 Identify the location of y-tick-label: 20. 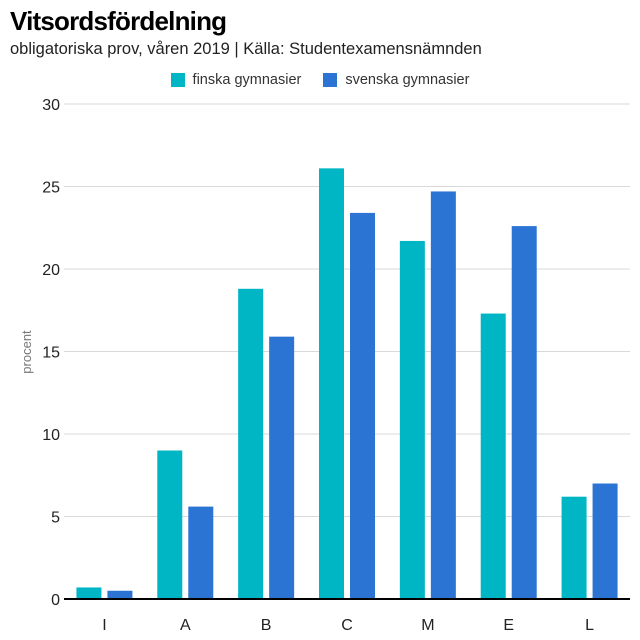
(51, 270).